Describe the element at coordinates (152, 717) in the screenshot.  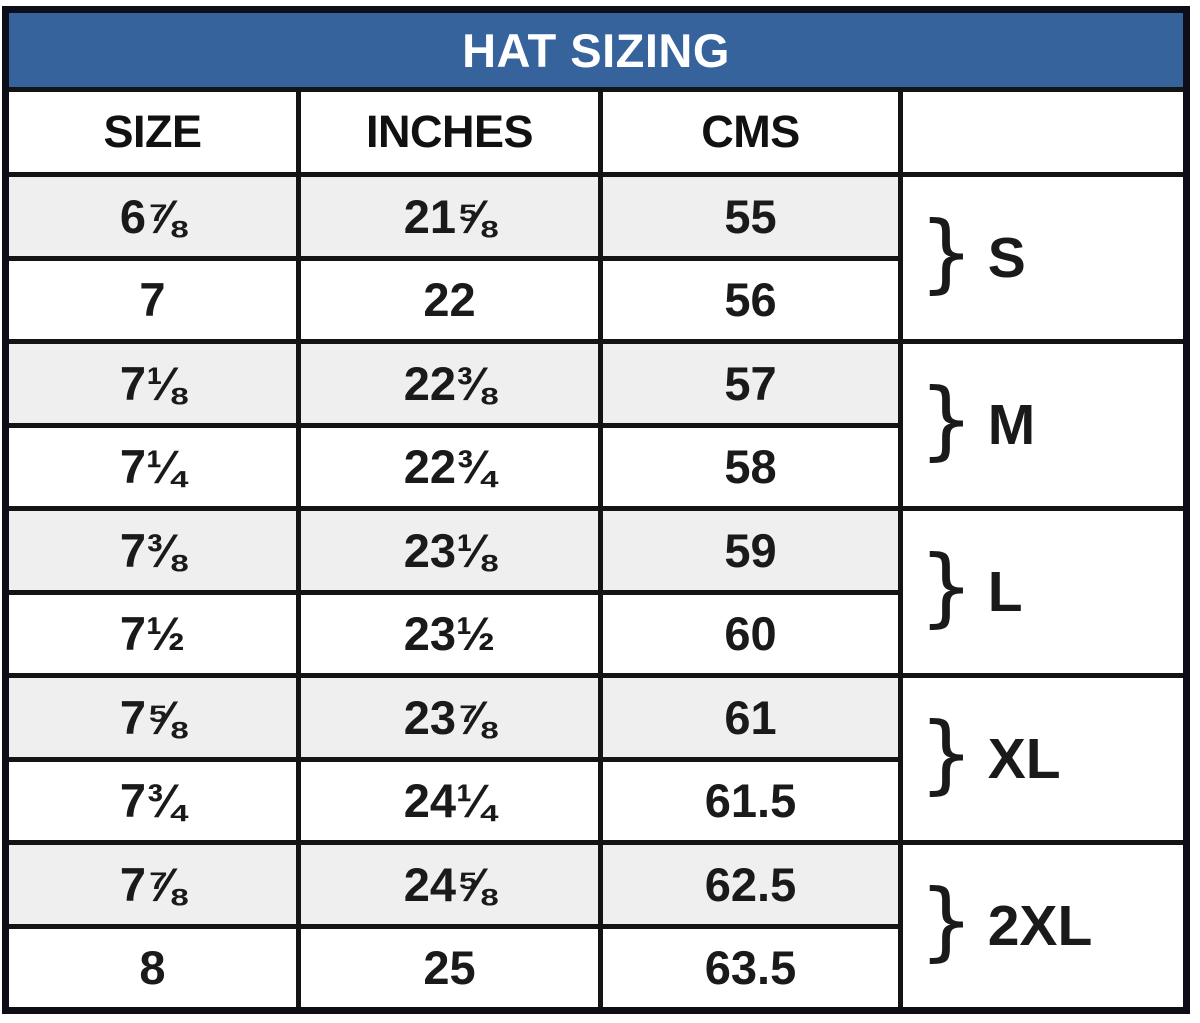
I see `table-cell-size: 7⅝` at that location.